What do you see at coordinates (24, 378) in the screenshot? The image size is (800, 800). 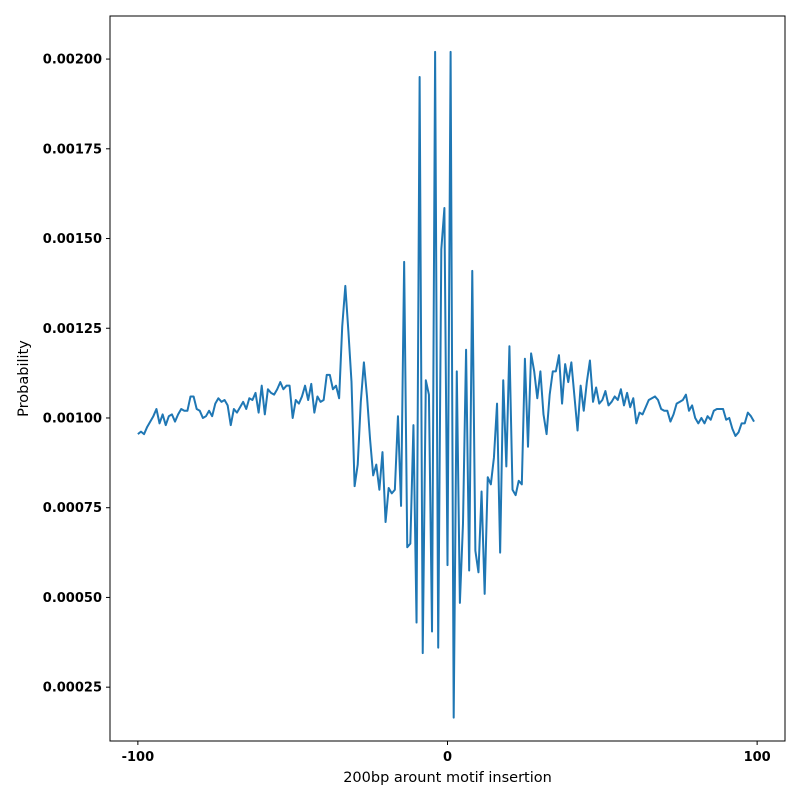 I see `y-axis-label: Probability` at bounding box center [24, 378].